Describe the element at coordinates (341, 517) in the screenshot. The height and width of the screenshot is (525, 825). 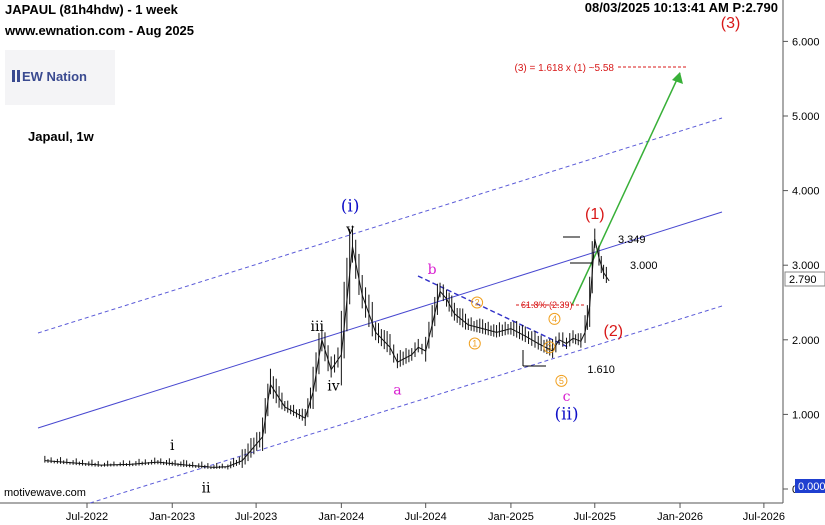
I see `x-tick-label: Jan-2024` at that location.